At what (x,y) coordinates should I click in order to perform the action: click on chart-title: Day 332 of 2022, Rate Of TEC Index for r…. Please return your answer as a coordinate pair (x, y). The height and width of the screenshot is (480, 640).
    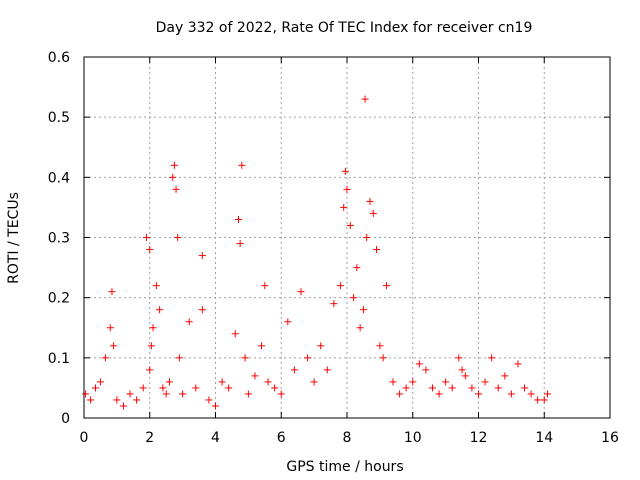
    Looking at the image, I should click on (344, 28).